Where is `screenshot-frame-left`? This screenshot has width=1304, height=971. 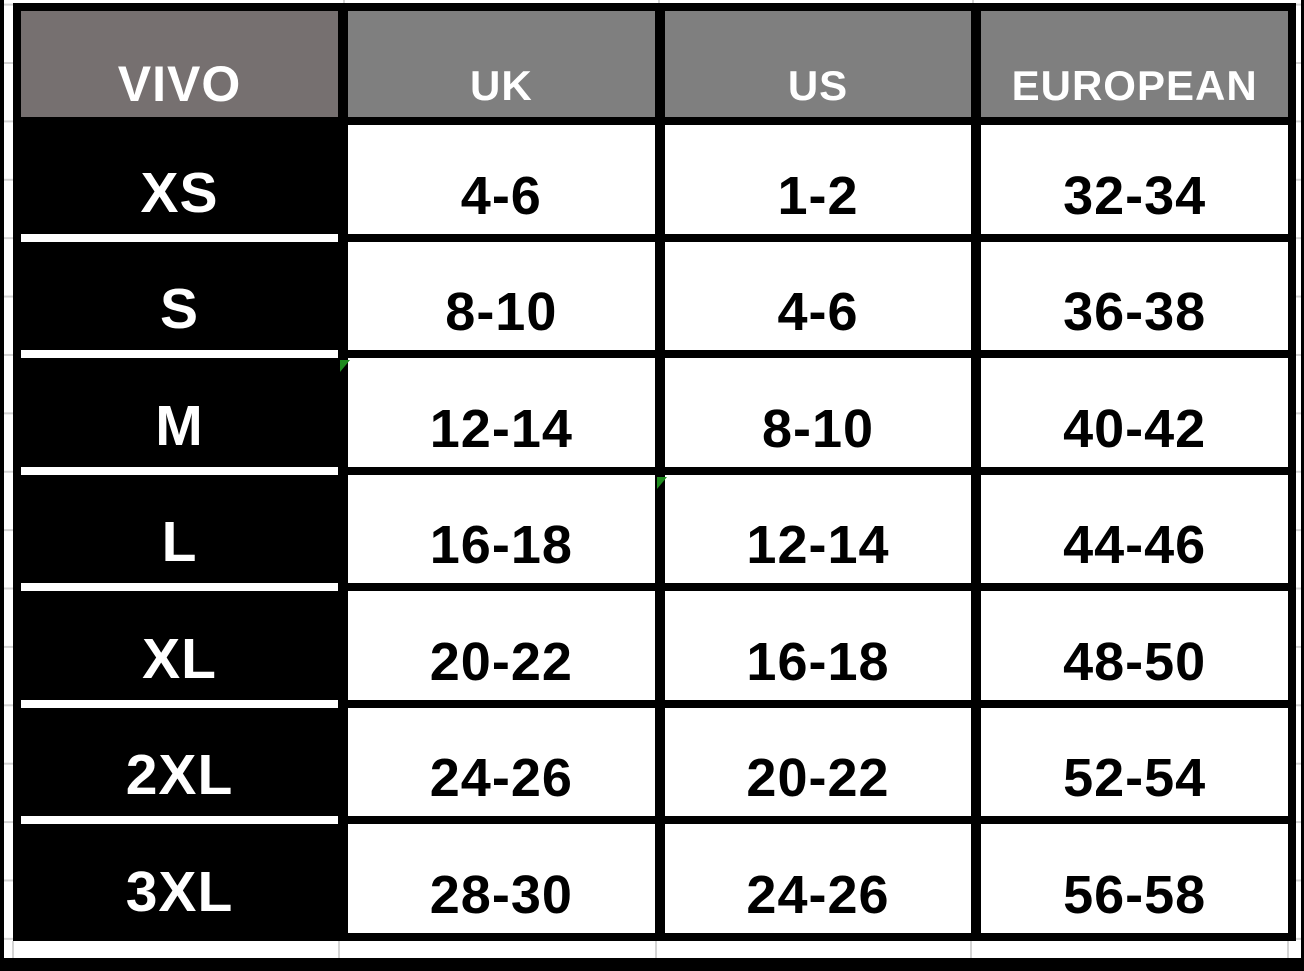
screenshot-frame-left is located at coordinates (2, 485).